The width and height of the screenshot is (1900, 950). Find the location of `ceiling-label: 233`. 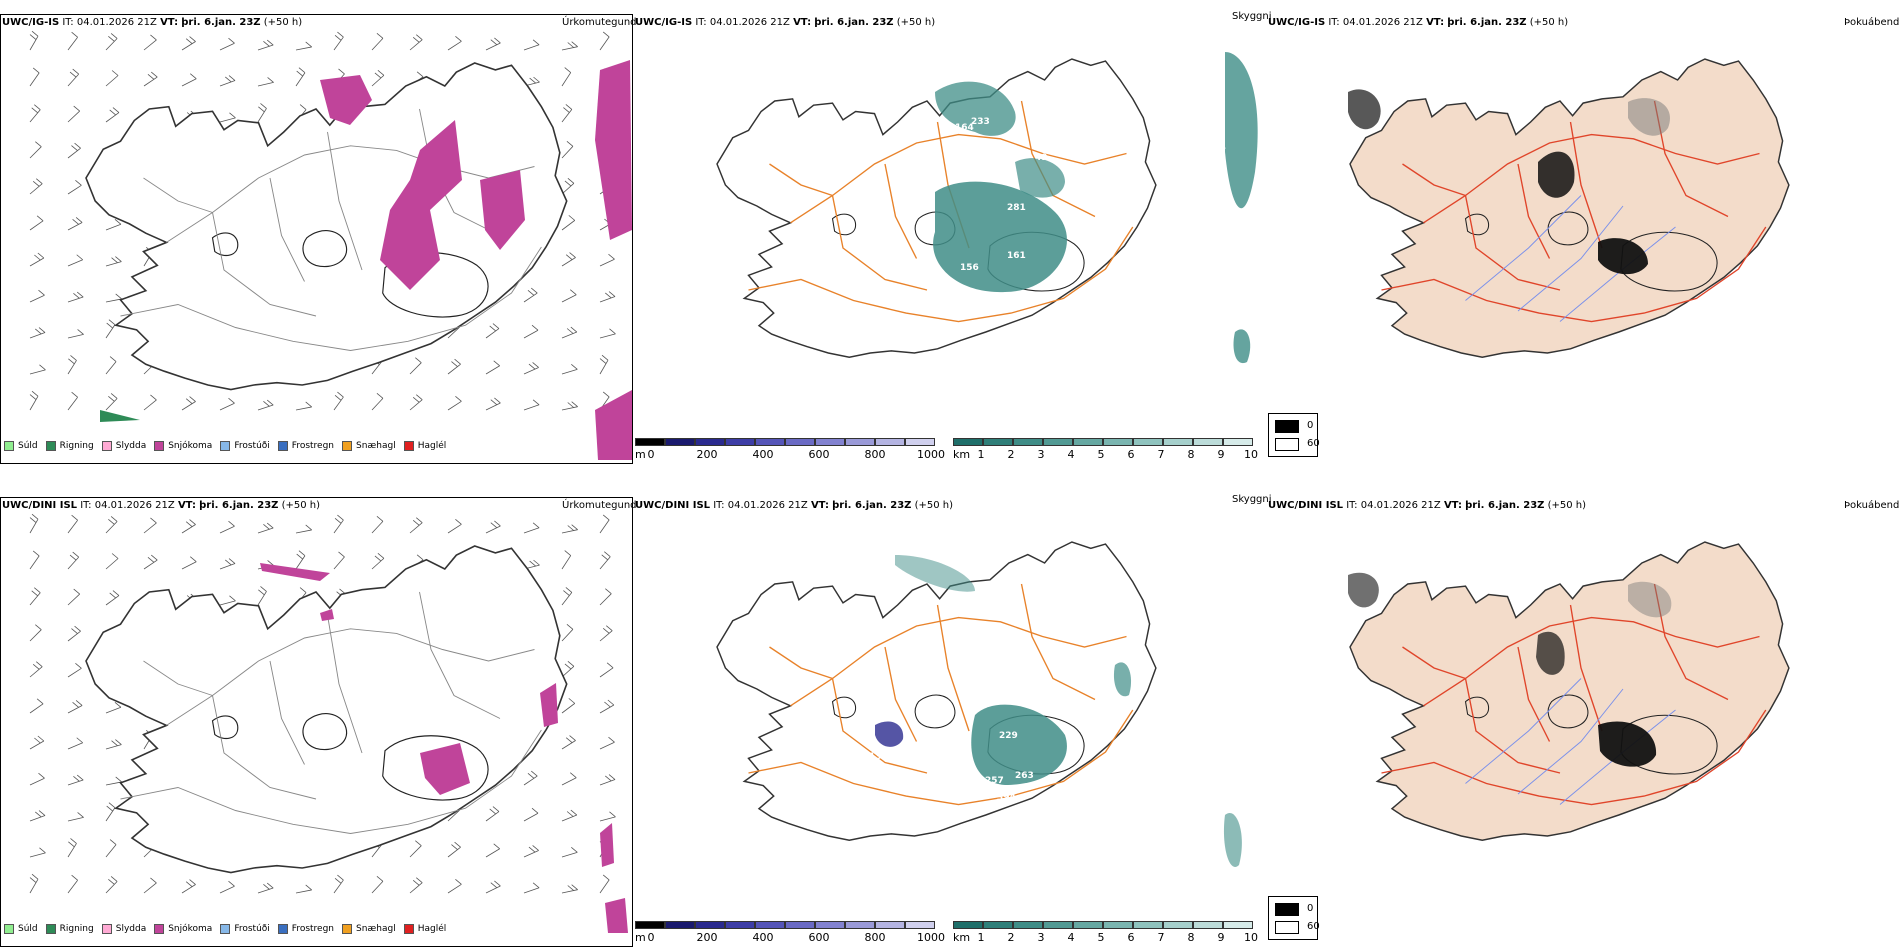

ceiling-label: 233 is located at coordinates (980, 122).